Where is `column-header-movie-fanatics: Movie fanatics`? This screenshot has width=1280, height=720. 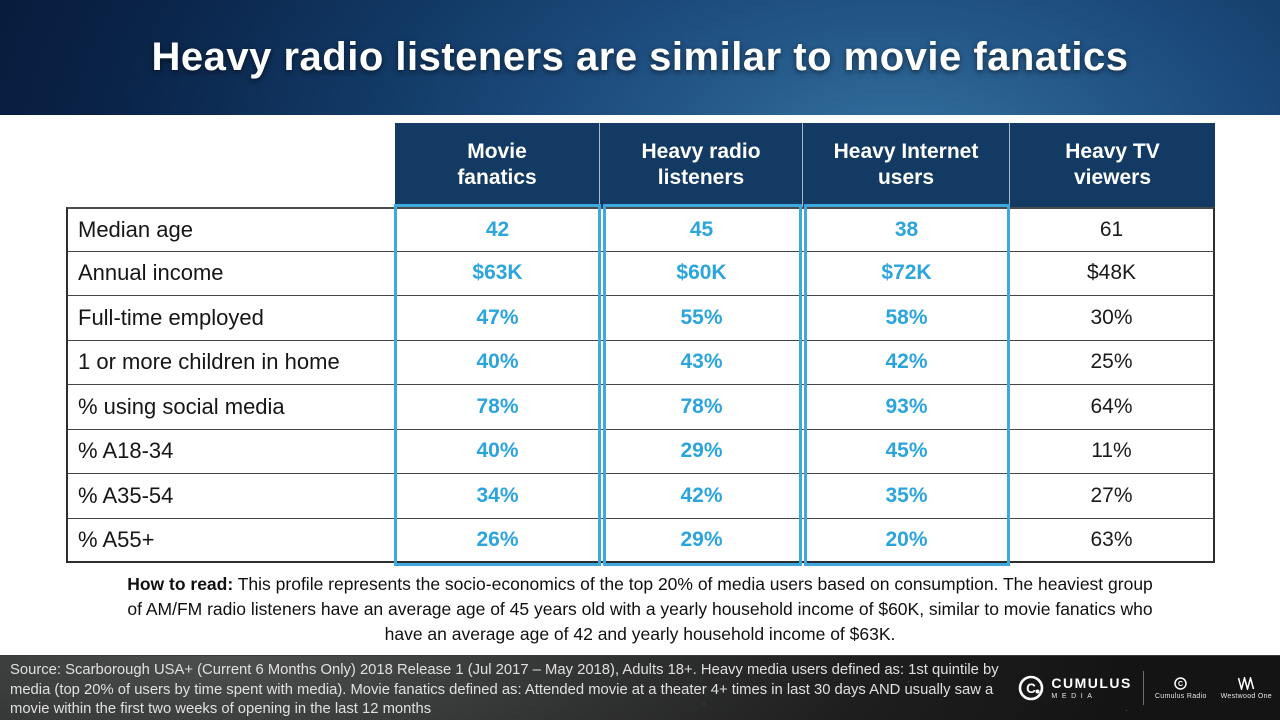
column-header-movie-fanatics: Movie fanatics is located at coordinates (497, 165).